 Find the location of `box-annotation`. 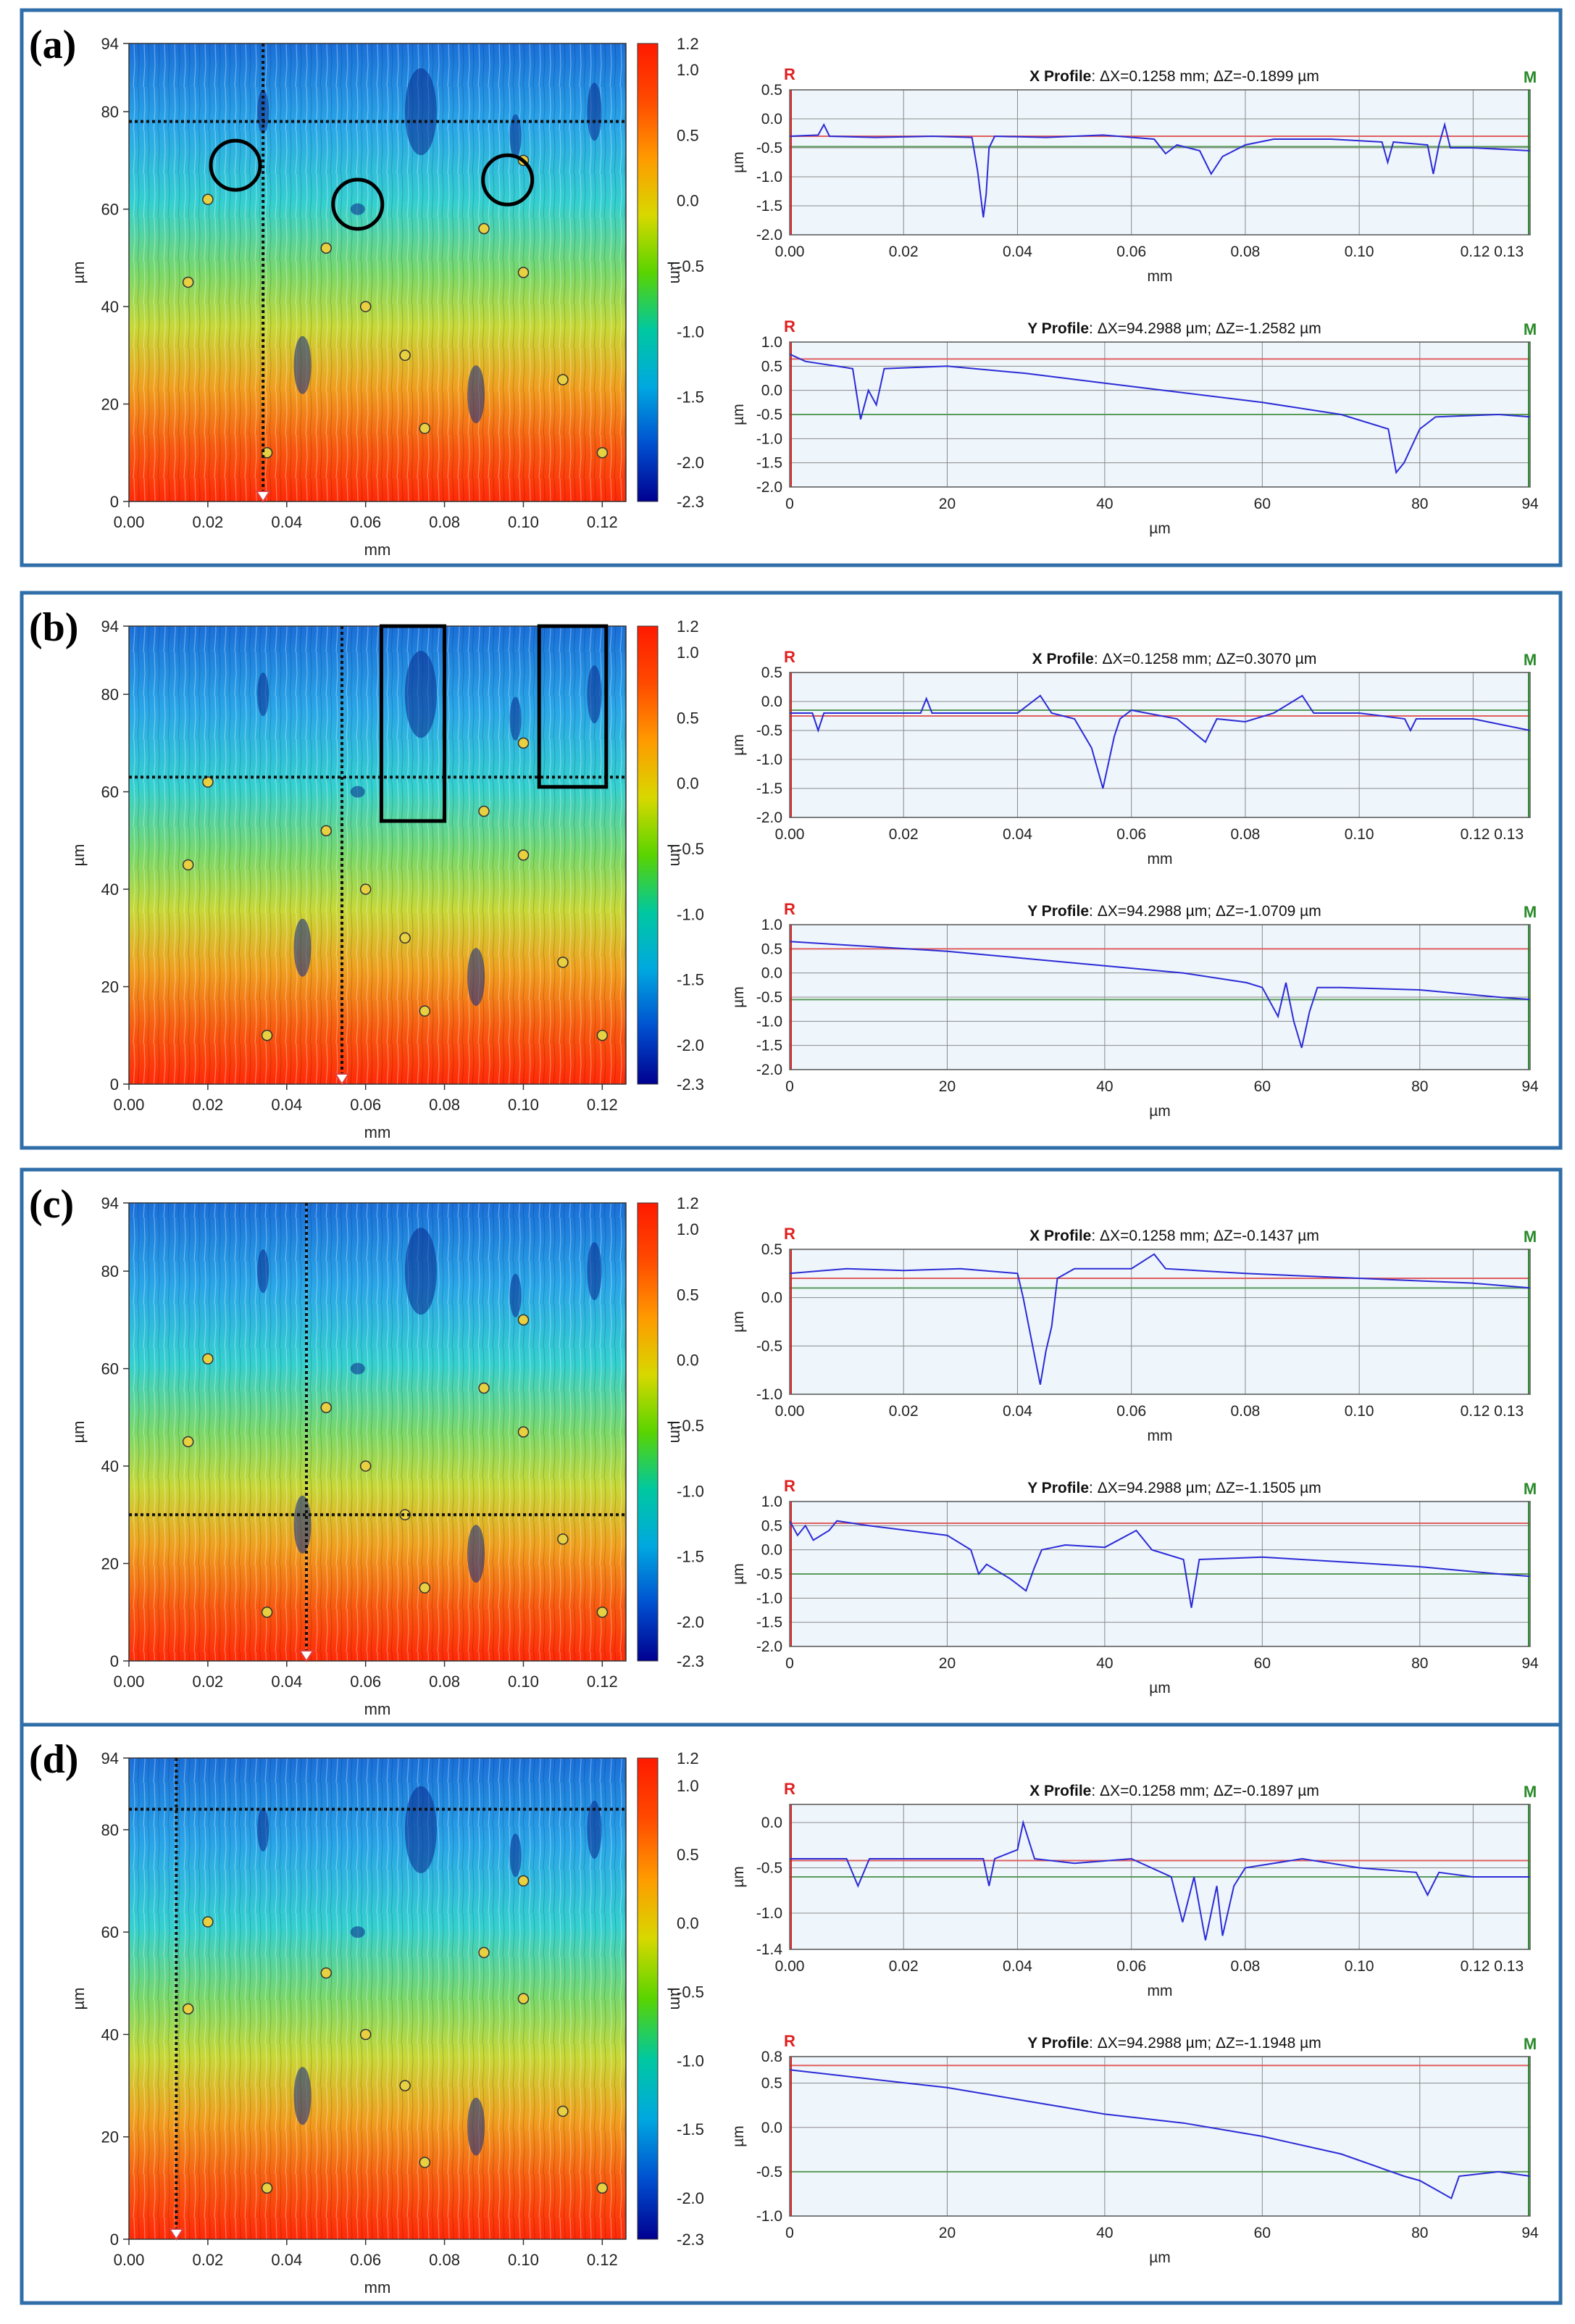

box-annotation is located at coordinates (413, 723).